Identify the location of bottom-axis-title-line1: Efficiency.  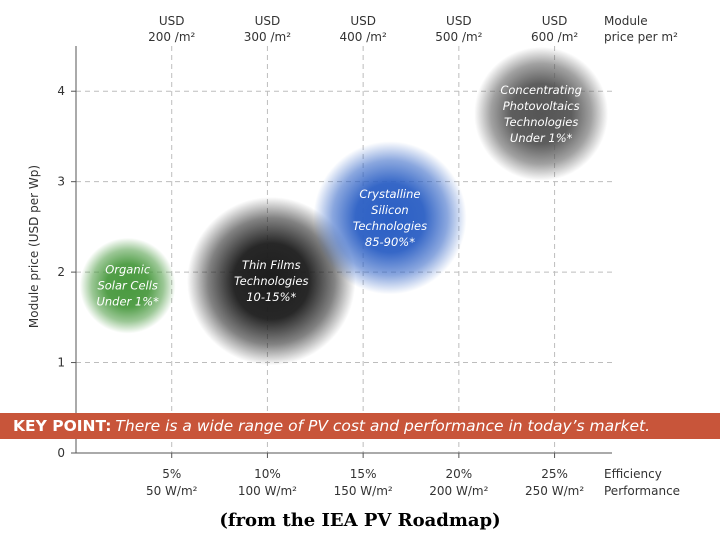
(633, 474).